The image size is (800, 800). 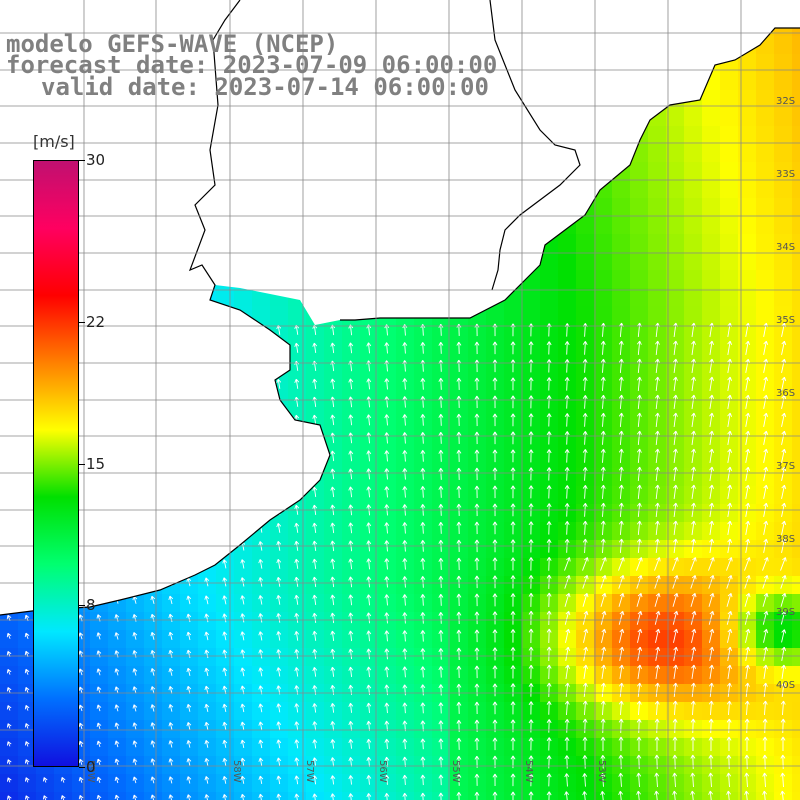 What do you see at coordinates (785, 685) in the screenshot?
I see `latitude-label: 40S` at bounding box center [785, 685].